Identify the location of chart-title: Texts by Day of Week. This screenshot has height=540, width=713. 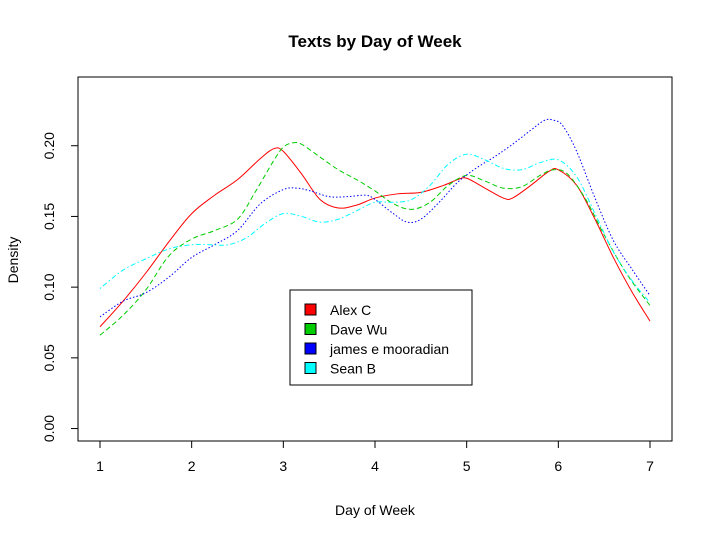
(375, 41).